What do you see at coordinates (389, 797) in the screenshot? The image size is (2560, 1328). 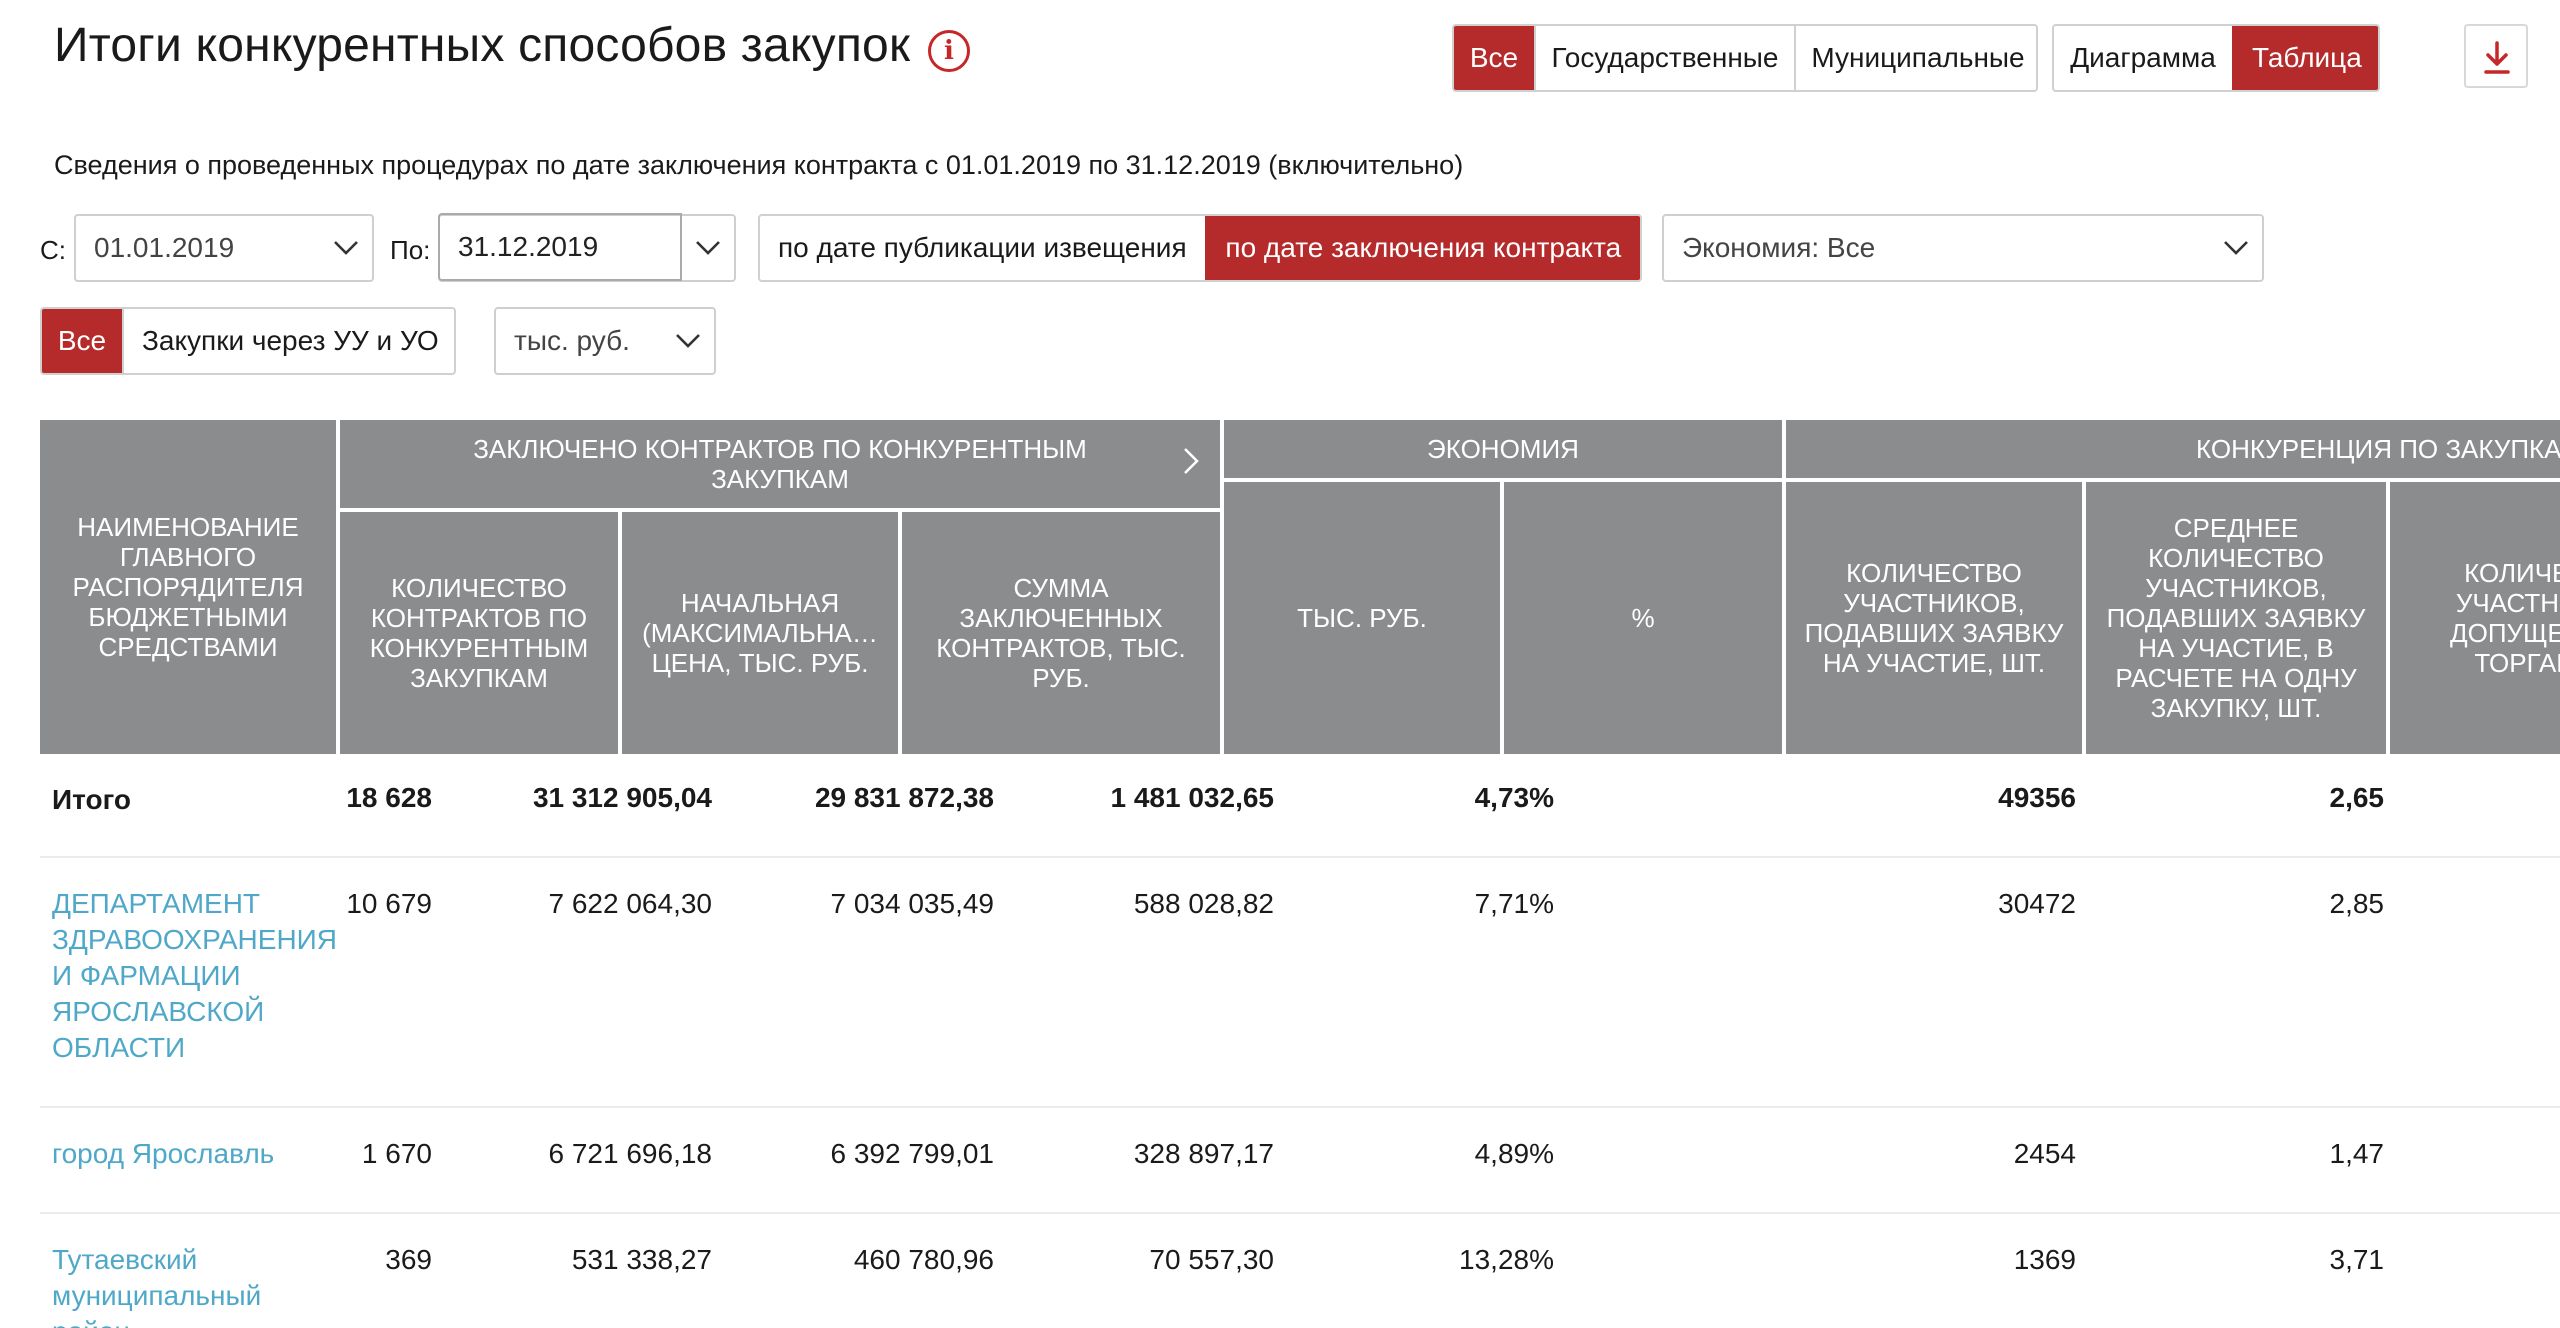 I see `cell-contracts-count: 18 628` at bounding box center [389, 797].